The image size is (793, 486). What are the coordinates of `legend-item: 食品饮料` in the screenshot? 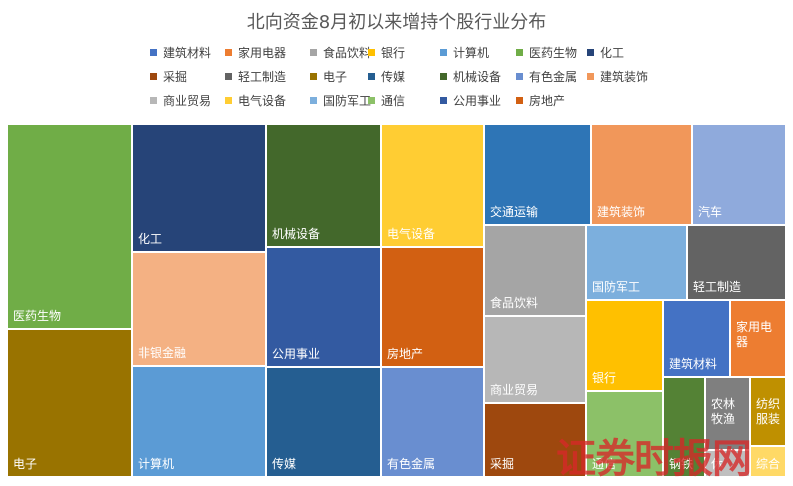 It's located at (340, 52).